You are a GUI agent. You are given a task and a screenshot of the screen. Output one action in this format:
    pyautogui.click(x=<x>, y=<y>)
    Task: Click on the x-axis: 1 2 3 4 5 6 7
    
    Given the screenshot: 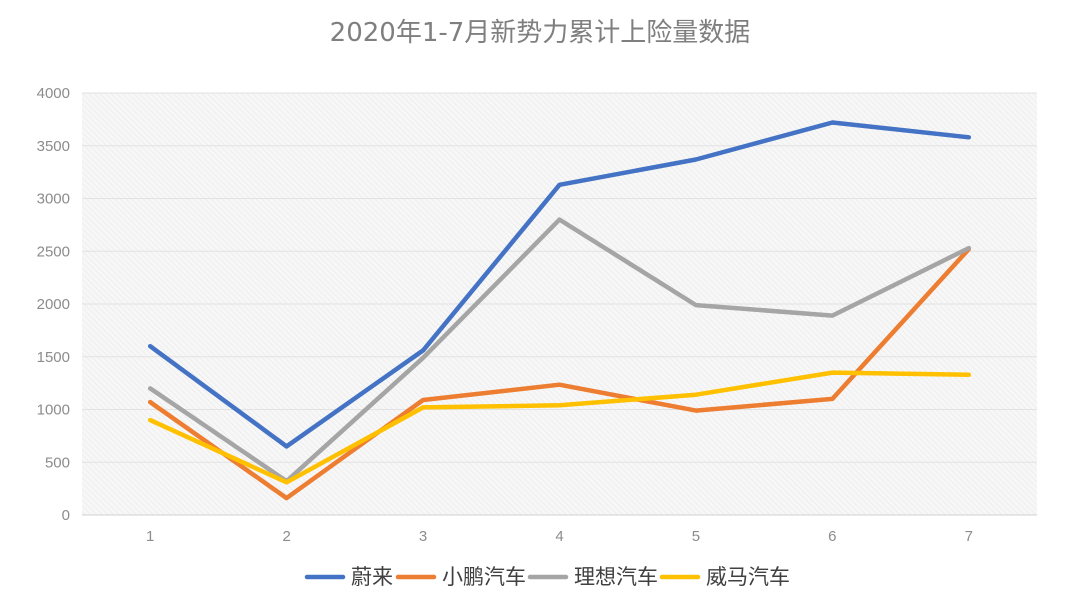 What is the action you would take?
    pyautogui.click(x=559, y=536)
    